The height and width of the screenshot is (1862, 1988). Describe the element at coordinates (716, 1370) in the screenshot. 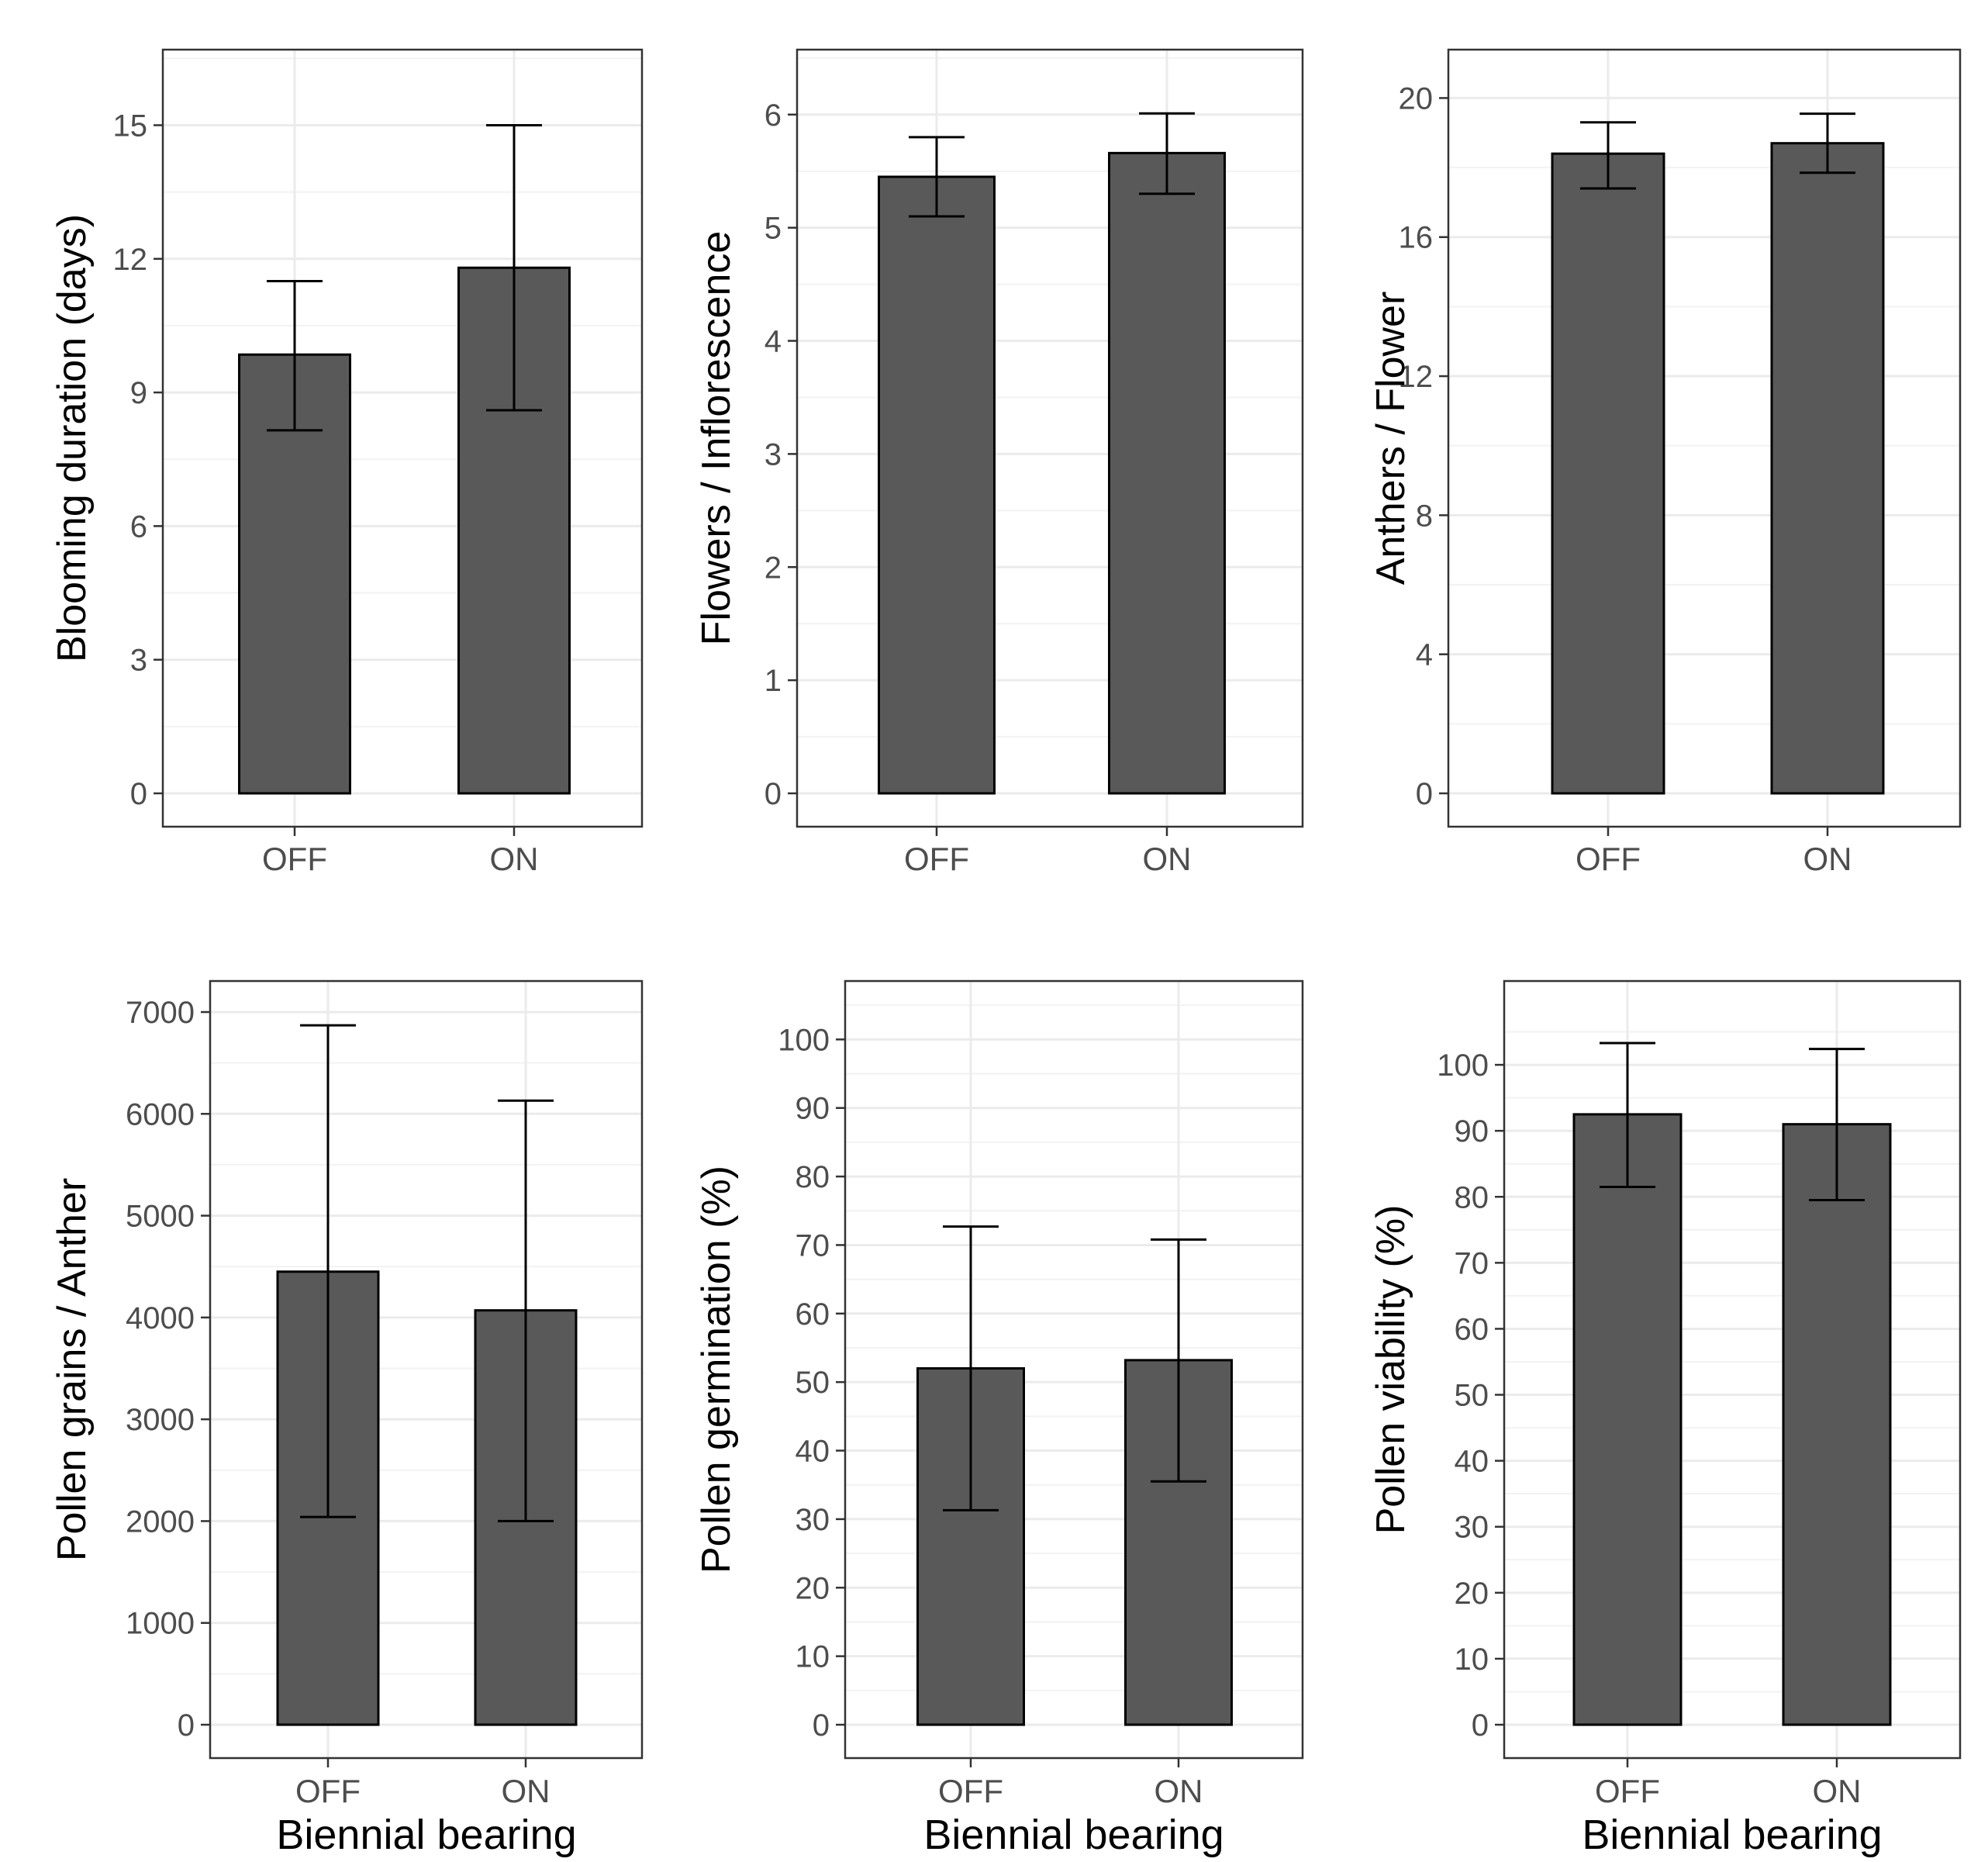

I see `y-axis-title: Pollen germination (%)` at that location.